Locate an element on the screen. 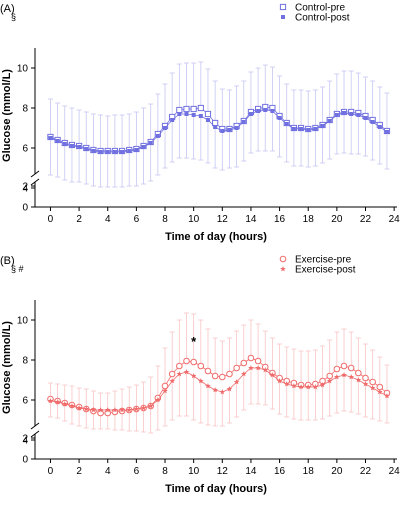 The height and width of the screenshot is (505, 405). x-tick-label: 2 is located at coordinates (79, 219).